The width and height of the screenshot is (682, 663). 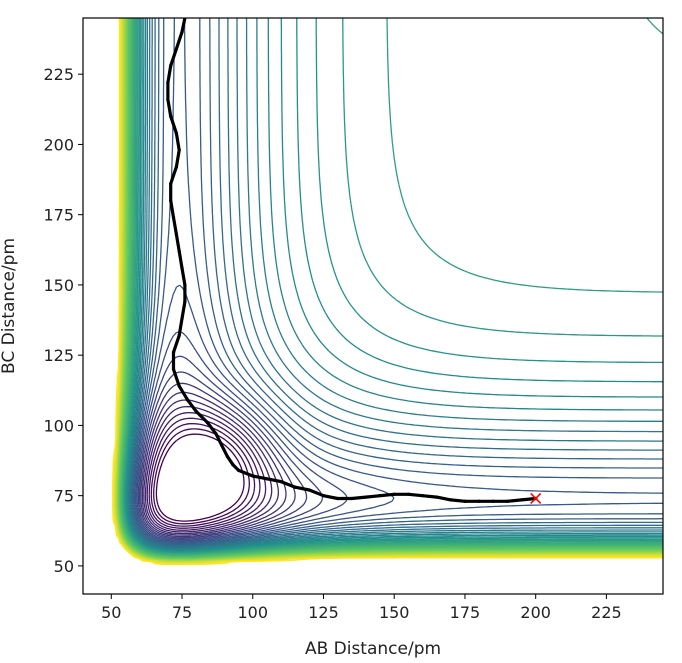 What do you see at coordinates (111, 612) in the screenshot?
I see `x-tick-label: 50` at bounding box center [111, 612].